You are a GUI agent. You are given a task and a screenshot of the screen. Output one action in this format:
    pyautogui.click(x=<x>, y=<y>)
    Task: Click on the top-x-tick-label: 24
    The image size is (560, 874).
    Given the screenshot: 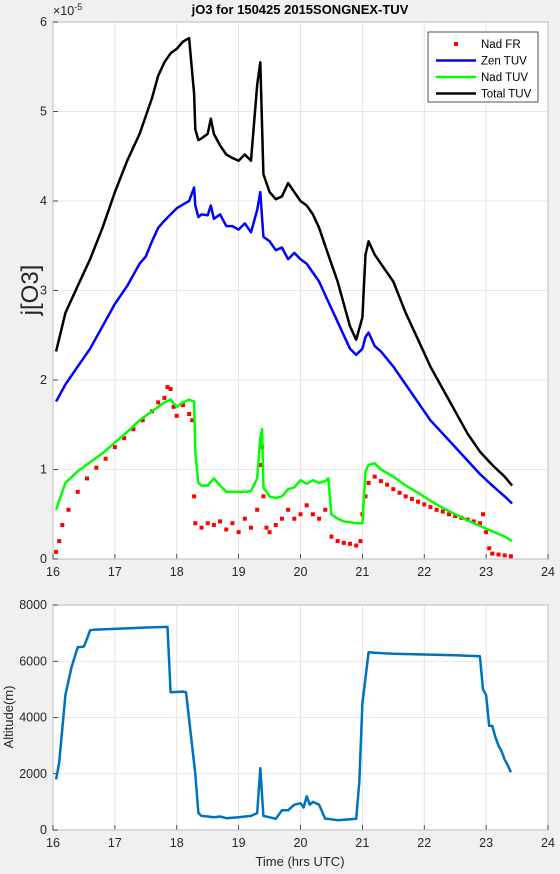 What is the action you would take?
    pyautogui.click(x=548, y=572)
    